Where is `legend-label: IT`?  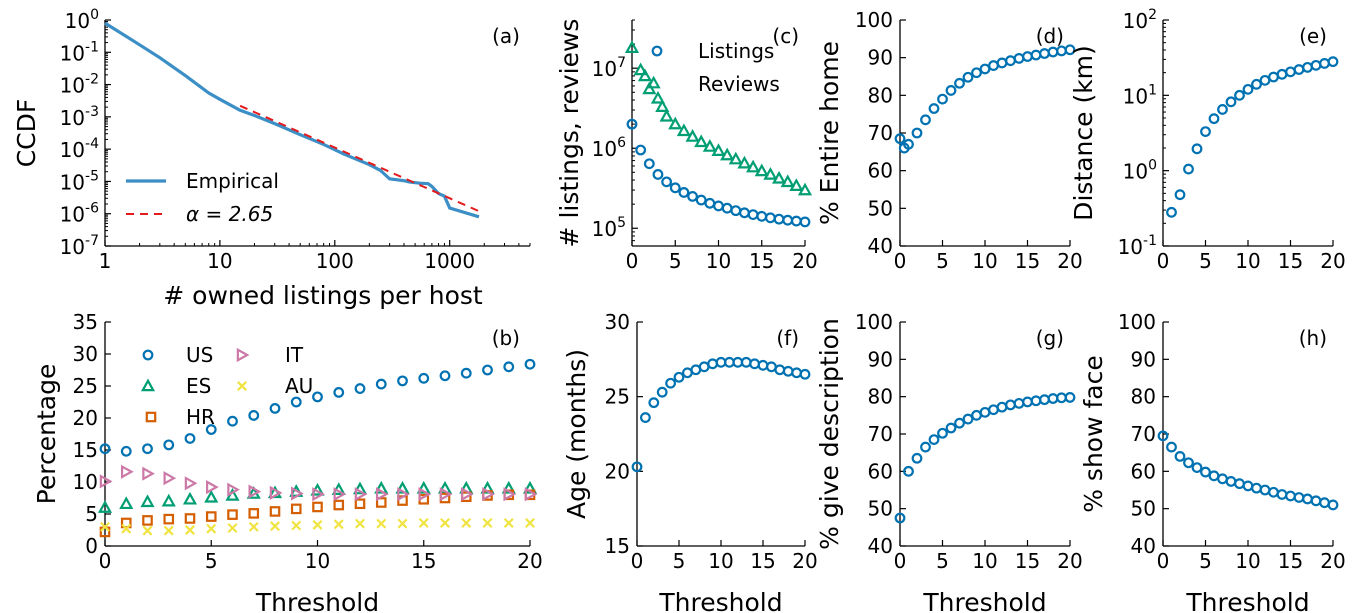
legend-label: IT is located at coordinates (294, 355).